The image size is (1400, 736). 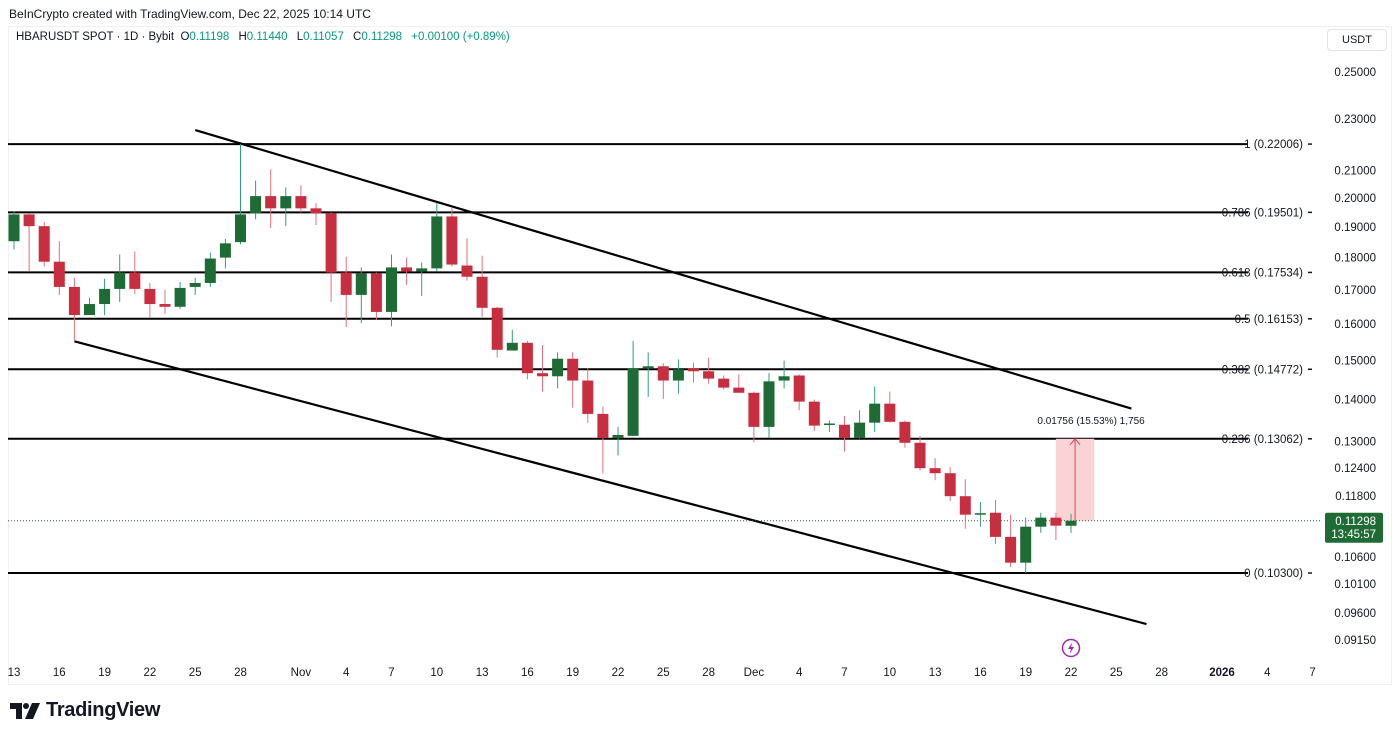 What do you see at coordinates (209, 37) in the screenshot?
I see `open-value: 0.11198` at bounding box center [209, 37].